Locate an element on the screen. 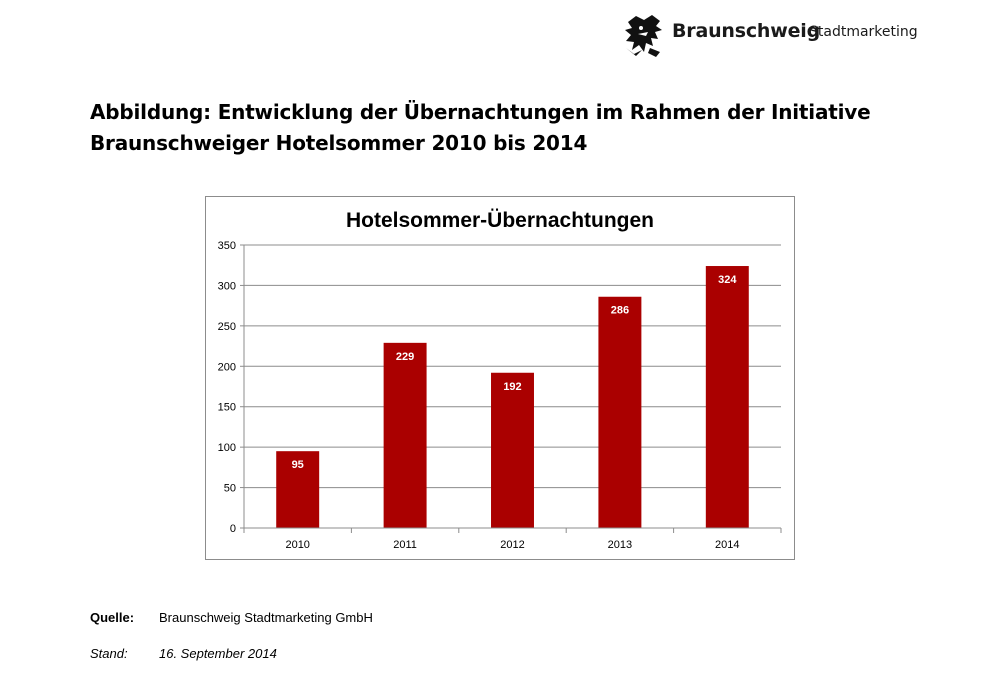 The height and width of the screenshot is (700, 1000). y-tick-label: 150 is located at coordinates (227, 408).